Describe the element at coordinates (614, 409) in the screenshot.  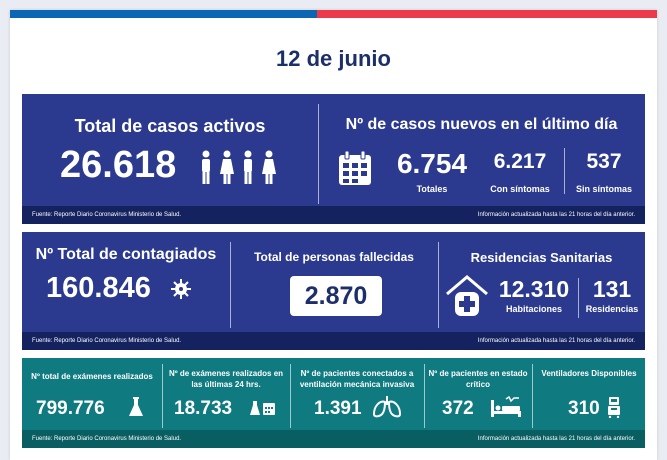
I see `ventilator-icon` at that location.